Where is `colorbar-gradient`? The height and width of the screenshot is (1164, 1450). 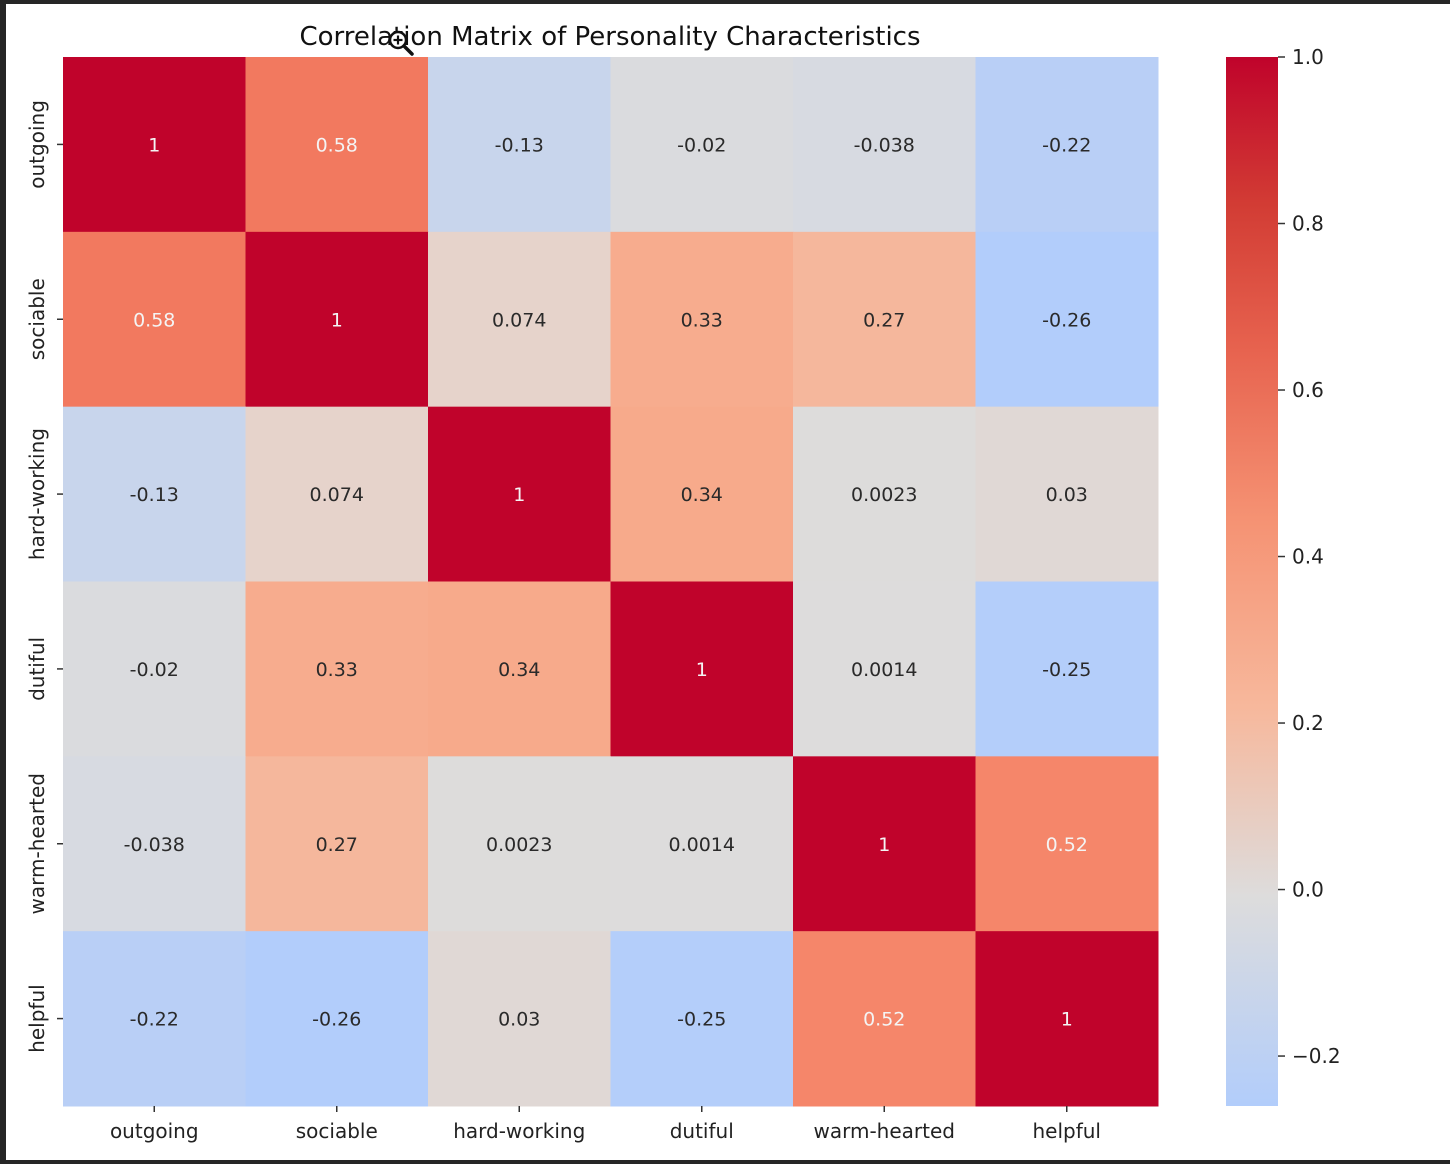
colorbar-gradient is located at coordinates (1252, 581).